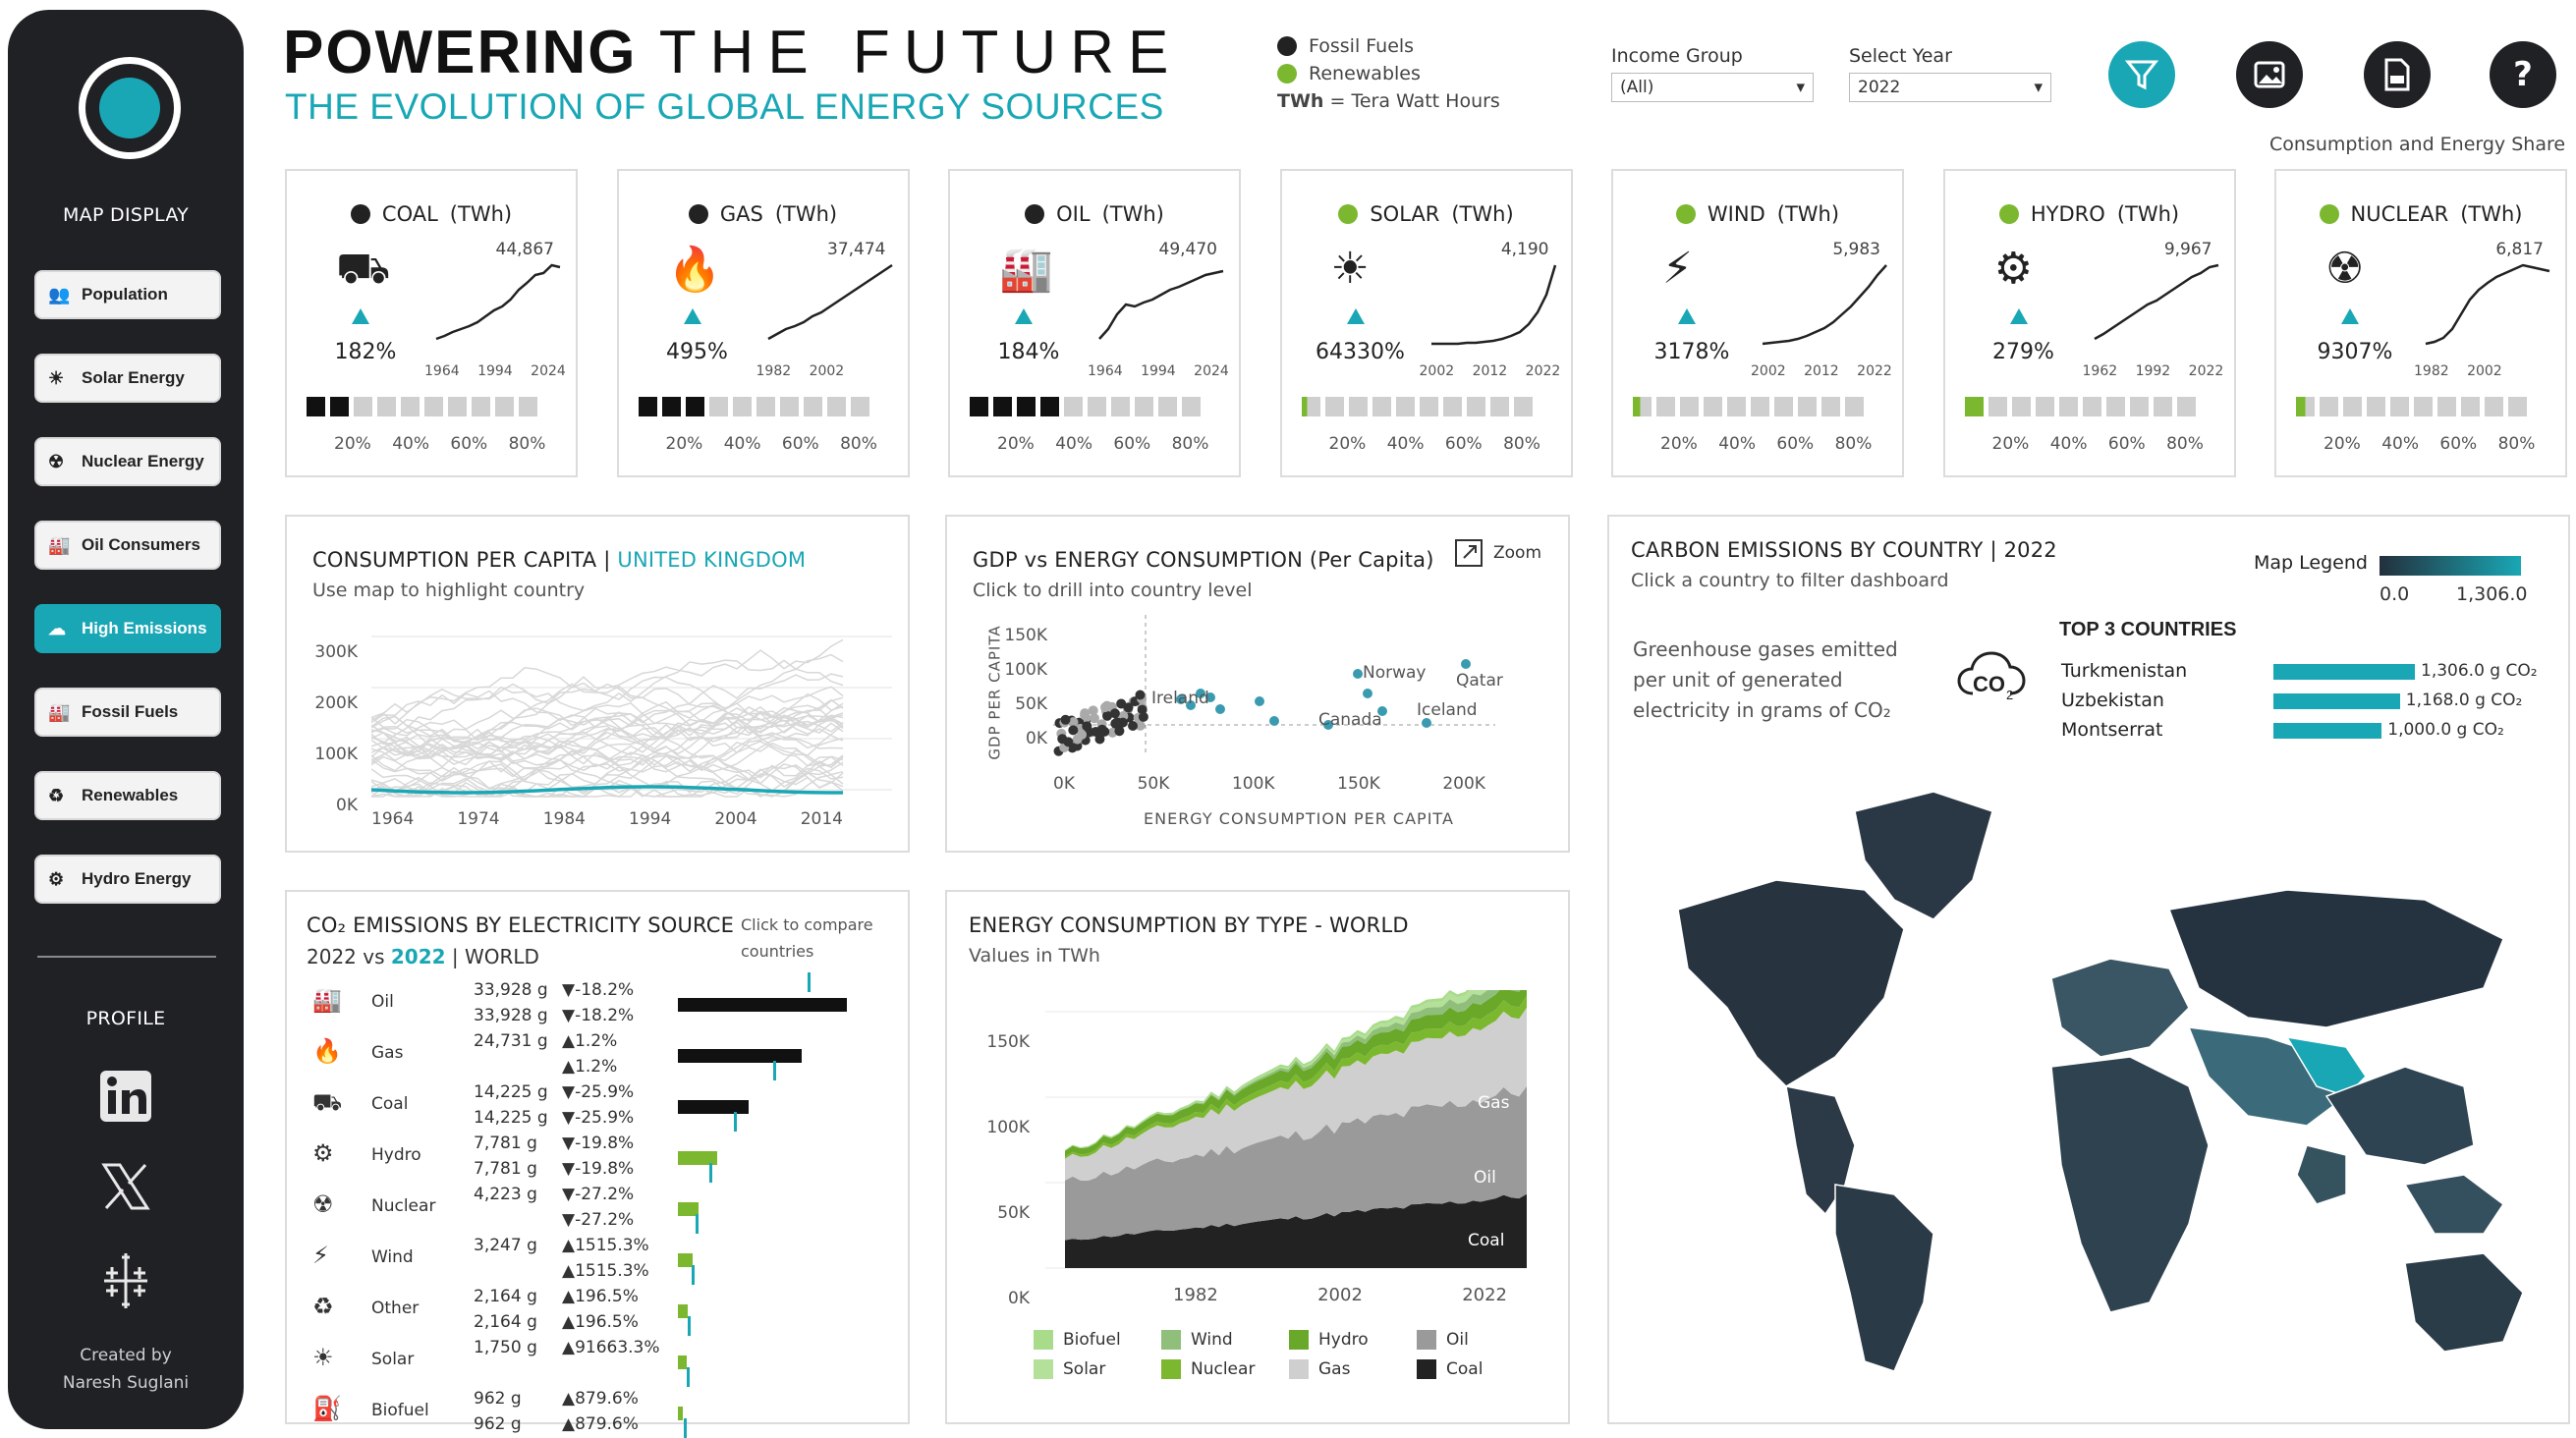 This screenshot has height=1438, width=2576. Describe the element at coordinates (126, 1369) in the screenshot. I see `credit: Created by Naresh Suglani` at that location.